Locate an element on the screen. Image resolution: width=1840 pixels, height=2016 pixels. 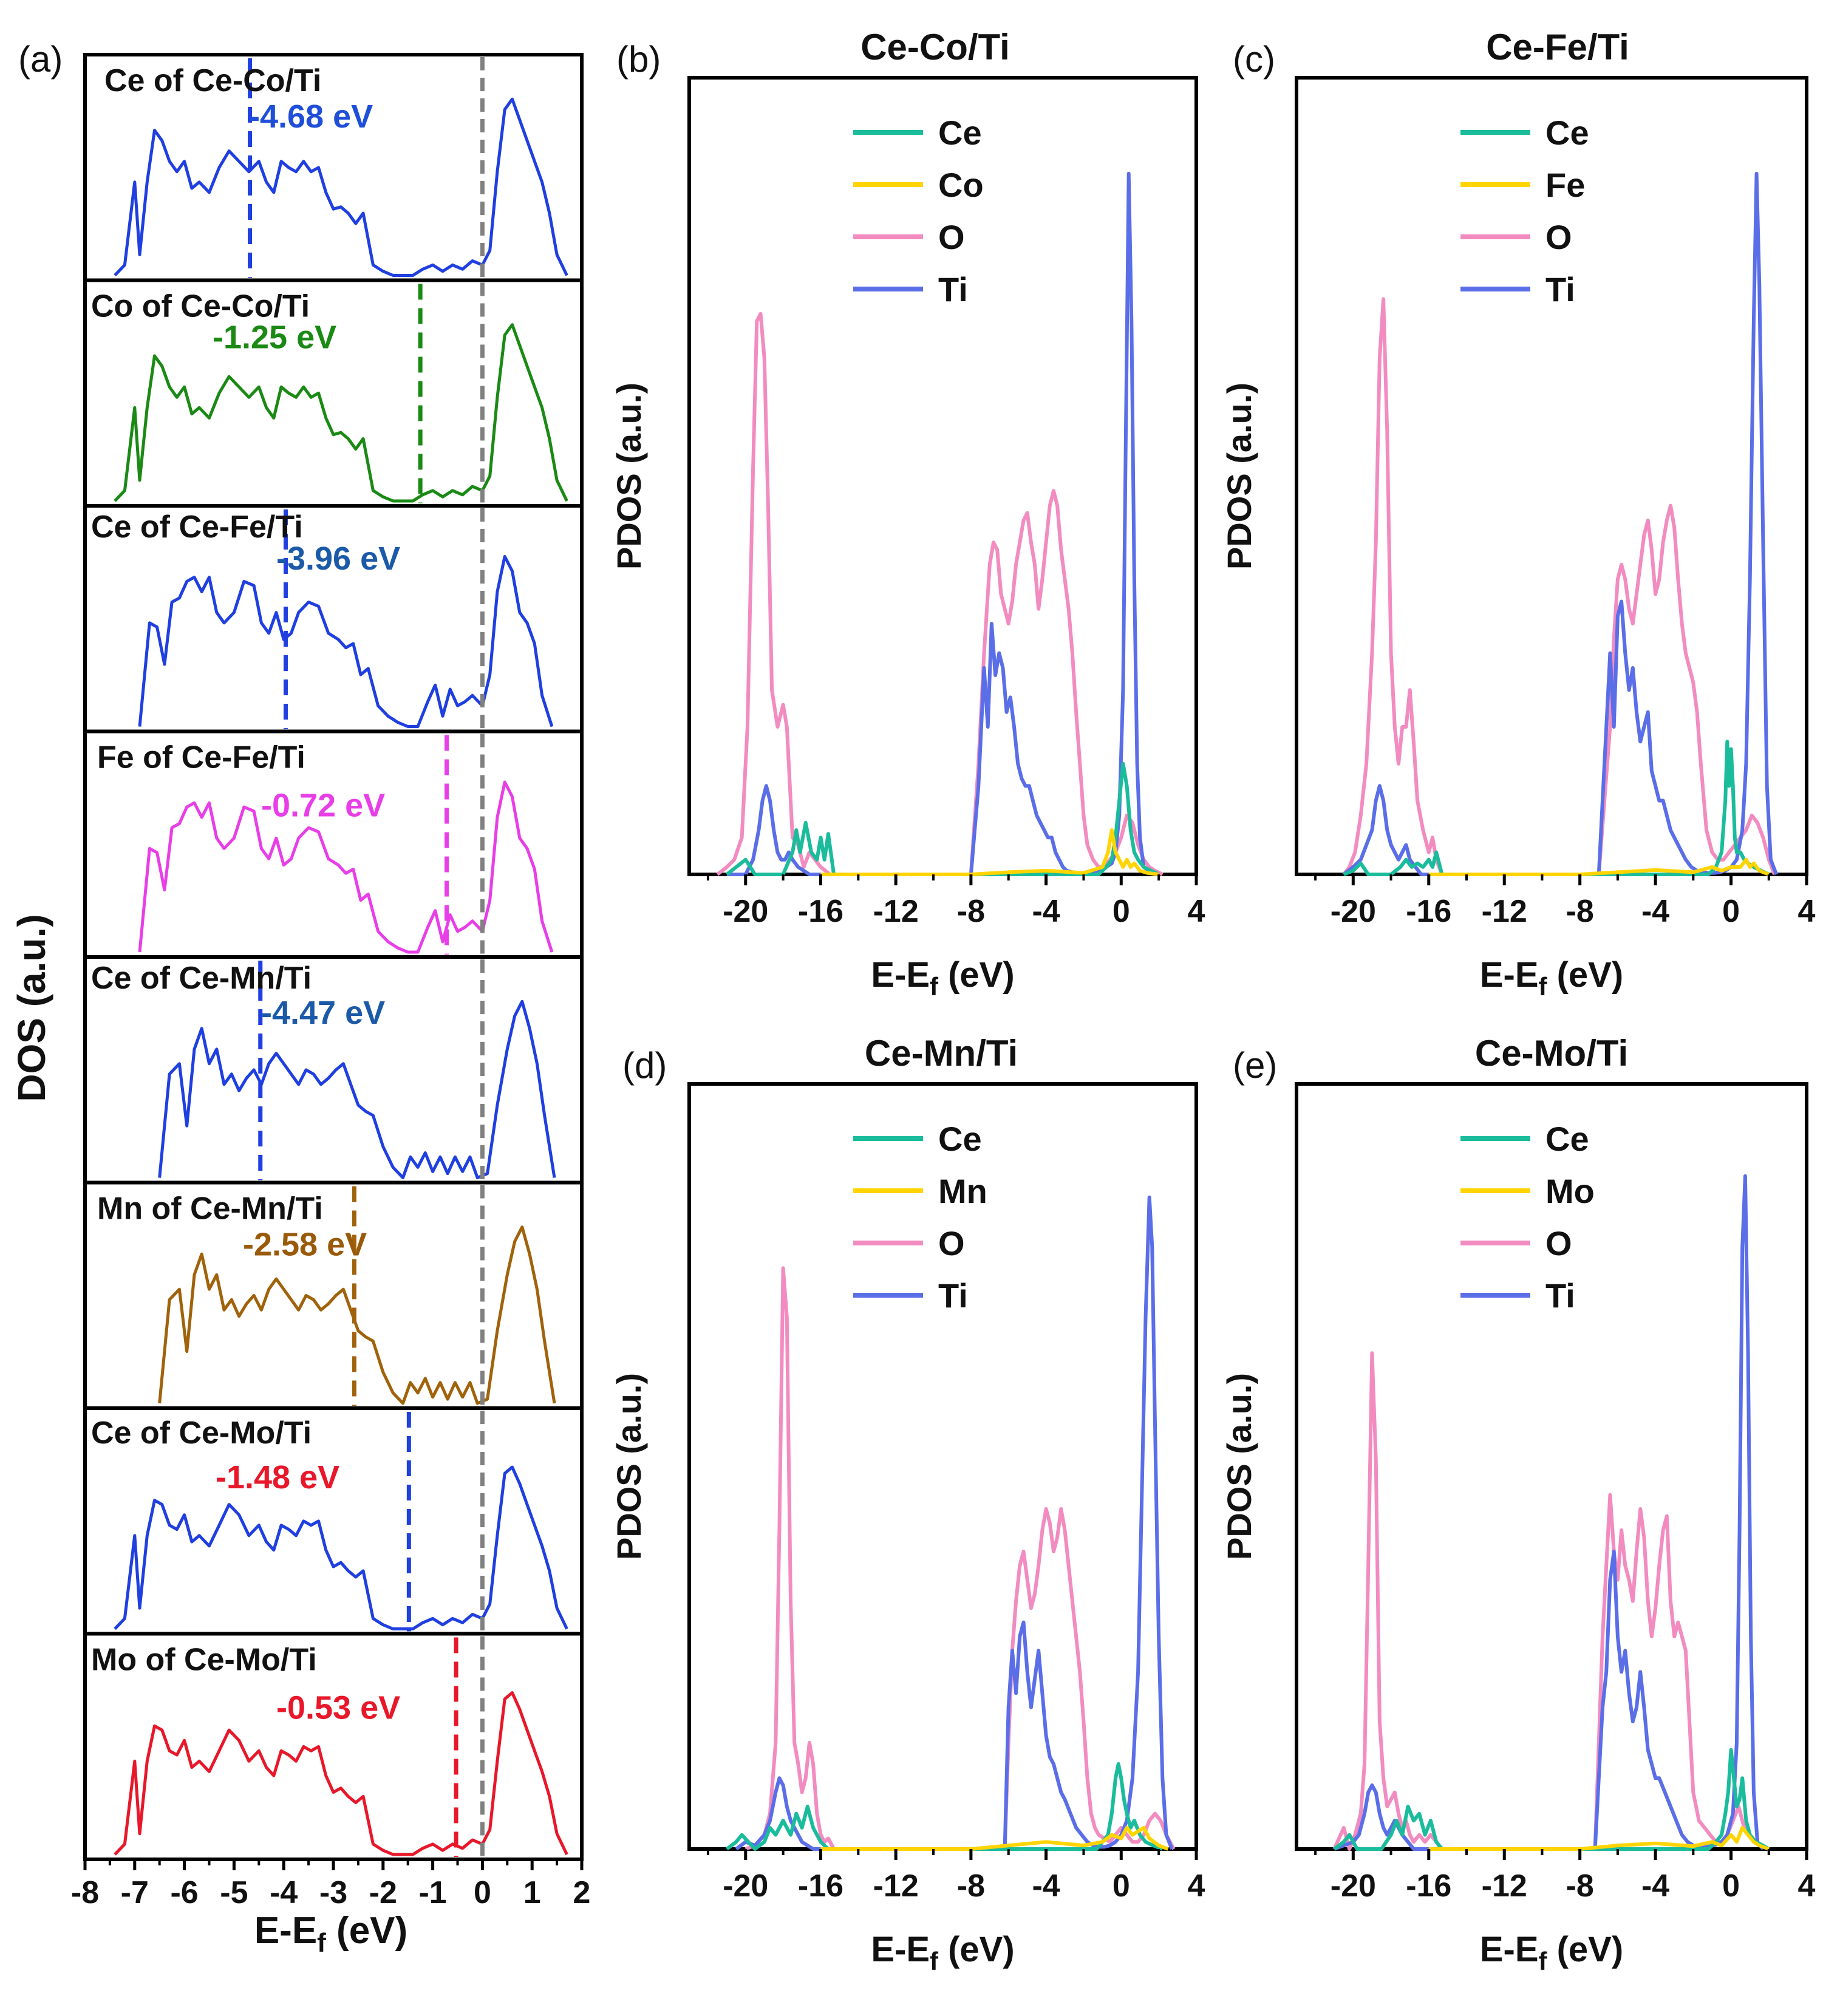
legend-label-mo: Mo is located at coordinates (1570, 1191).